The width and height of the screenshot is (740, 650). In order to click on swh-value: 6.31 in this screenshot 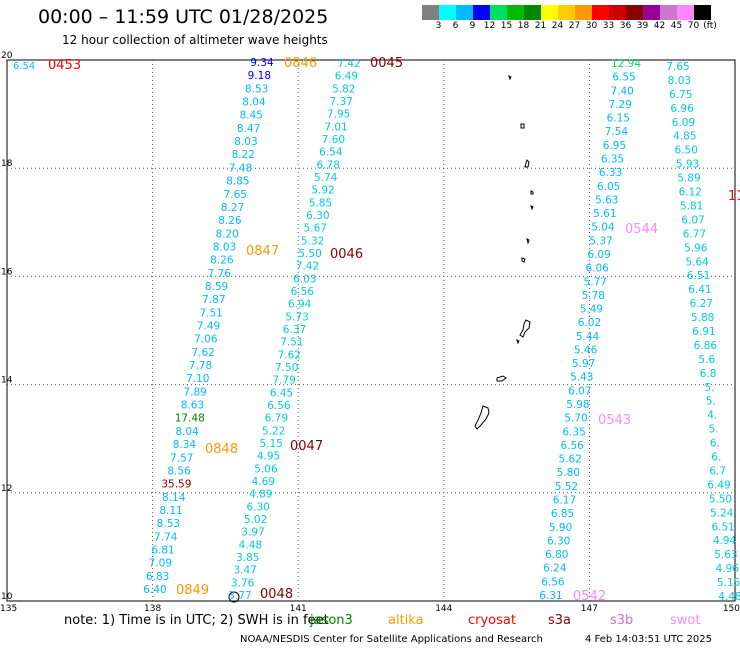, I will do `click(550, 596)`.